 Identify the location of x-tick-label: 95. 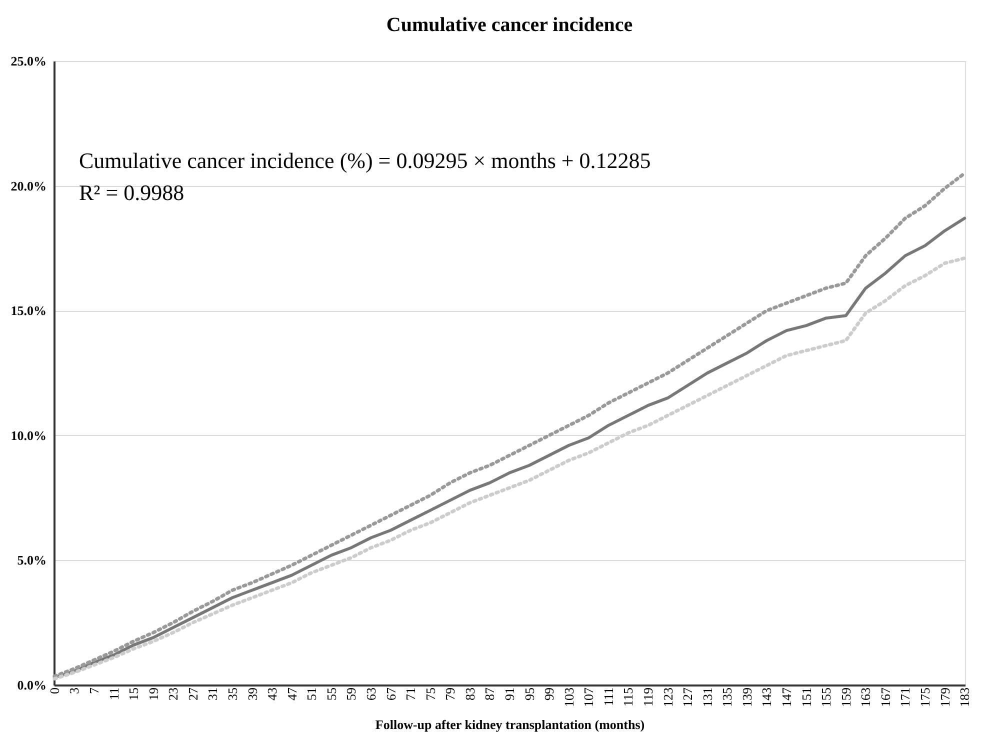
(529, 694).